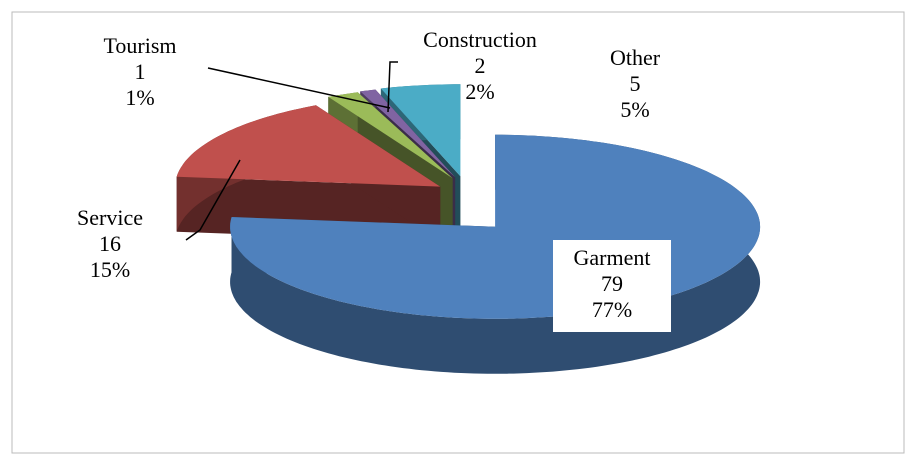 The height and width of the screenshot is (454, 915). Describe the element at coordinates (110, 217) in the screenshot. I see `category-label: Service` at that location.